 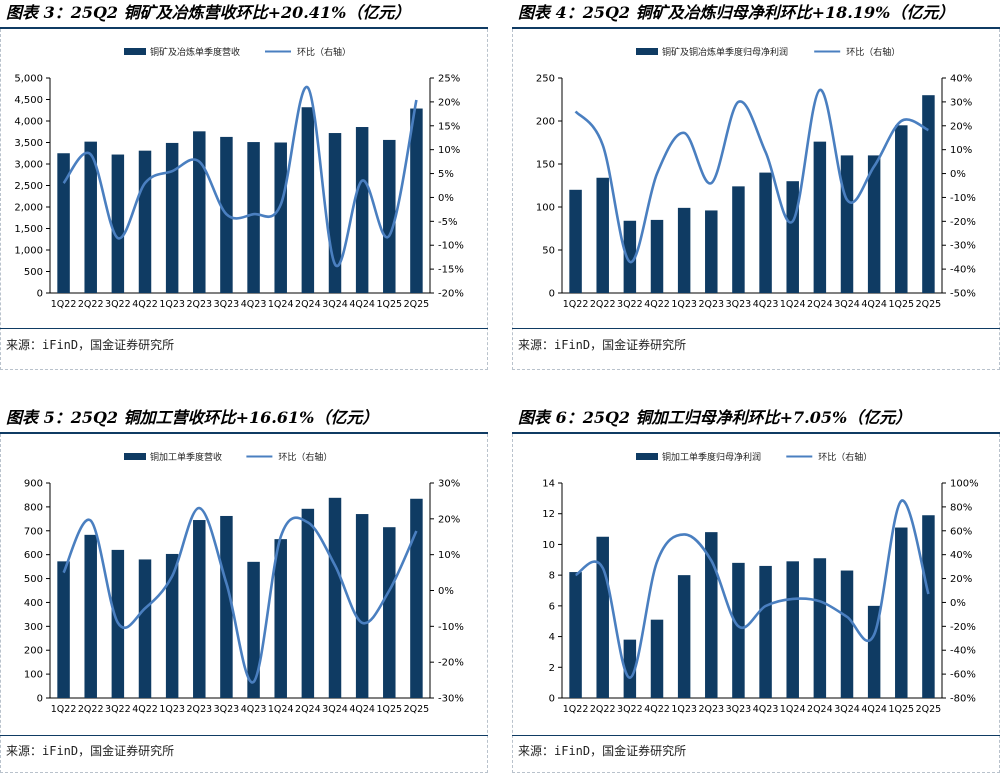 What do you see at coordinates (963, 699) in the screenshot?
I see `y-tick-label-right: -80%` at bounding box center [963, 699].